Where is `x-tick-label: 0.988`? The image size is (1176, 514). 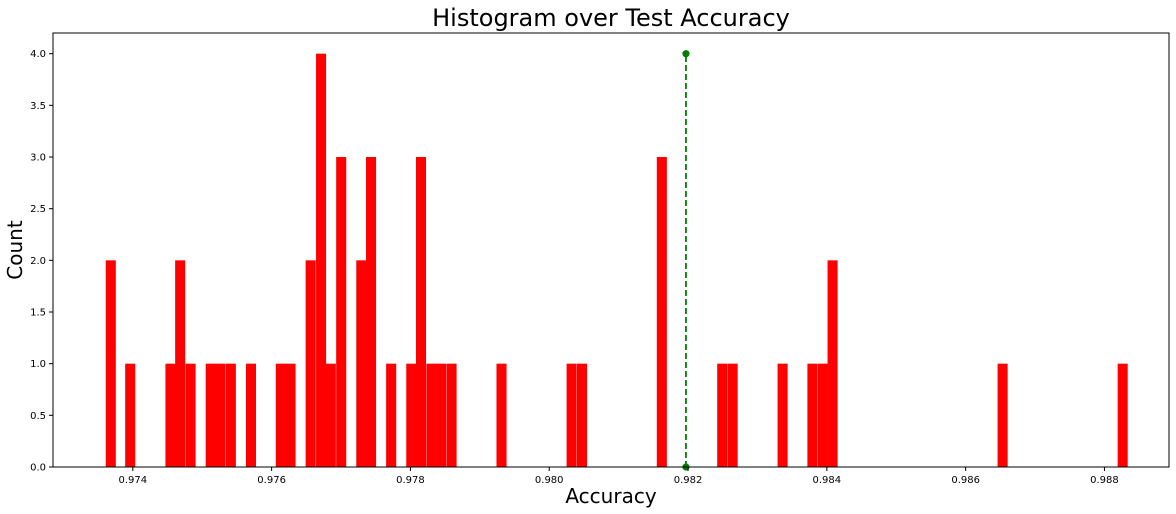 x-tick-label: 0.988 is located at coordinates (1104, 480).